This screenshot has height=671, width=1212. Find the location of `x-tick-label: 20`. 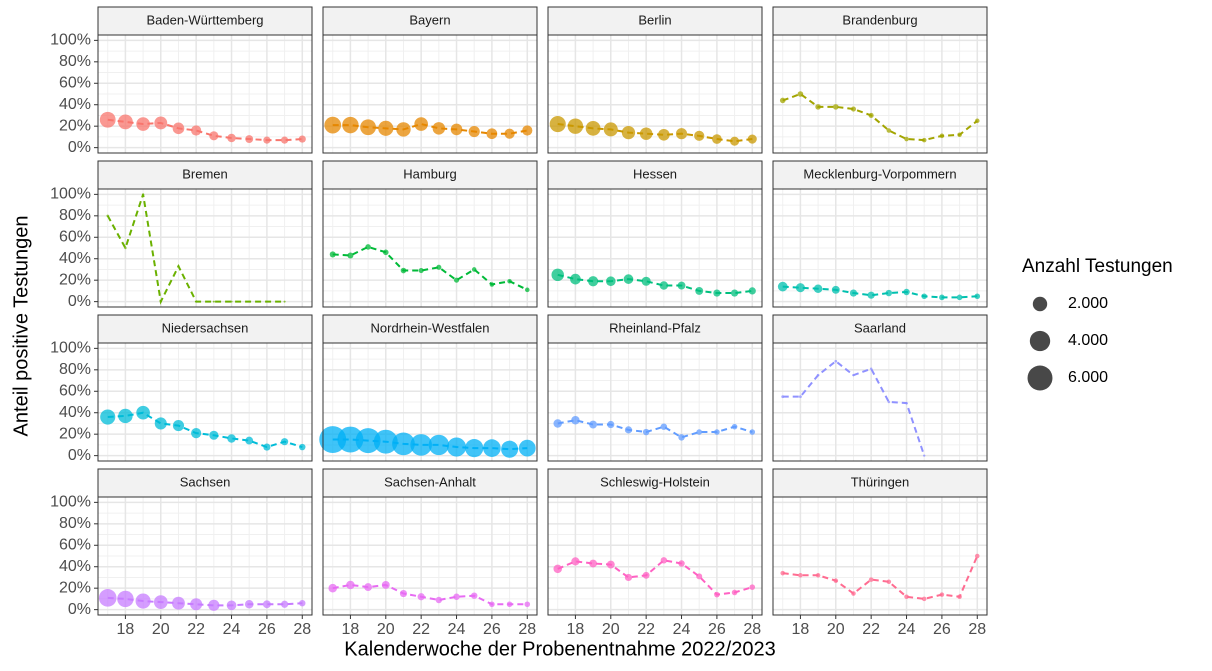

x-tick-label: 20 is located at coordinates (611, 629).